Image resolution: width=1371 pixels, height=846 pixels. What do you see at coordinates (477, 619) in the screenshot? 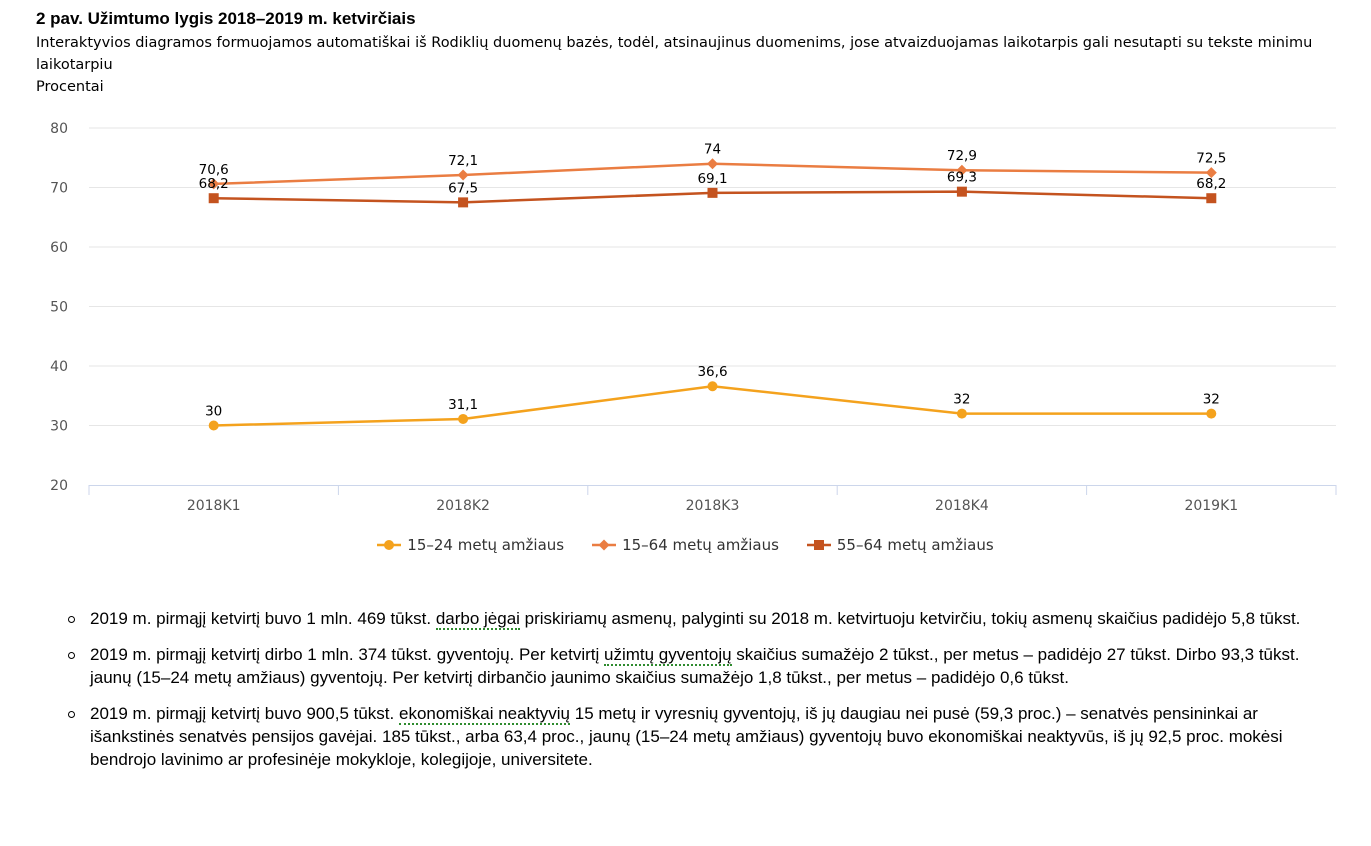
I see `glossary-term-link: darbo jėgai` at bounding box center [477, 619].